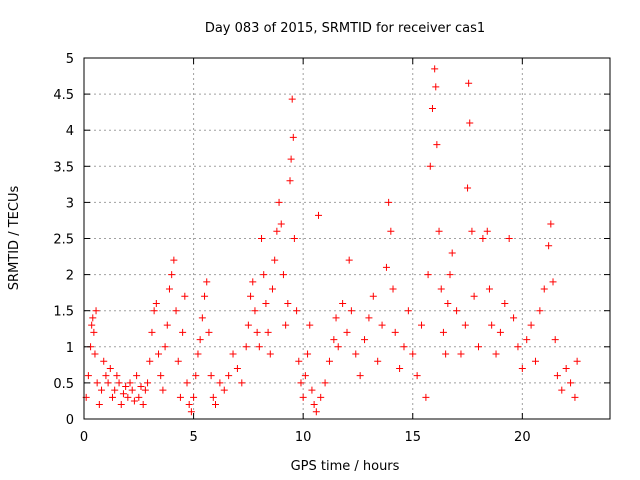 This screenshot has width=640, height=480. I want to click on x-tick-label: 20, so click(522, 437).